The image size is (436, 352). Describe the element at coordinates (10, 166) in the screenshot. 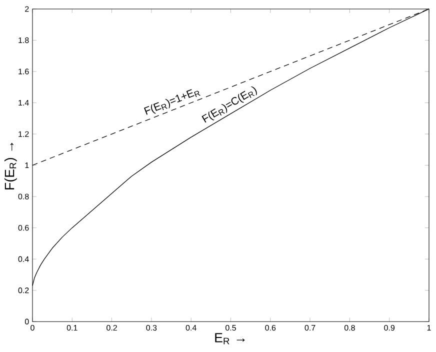

I see `y-axis-title: F(E$_{R}$) →` at that location.